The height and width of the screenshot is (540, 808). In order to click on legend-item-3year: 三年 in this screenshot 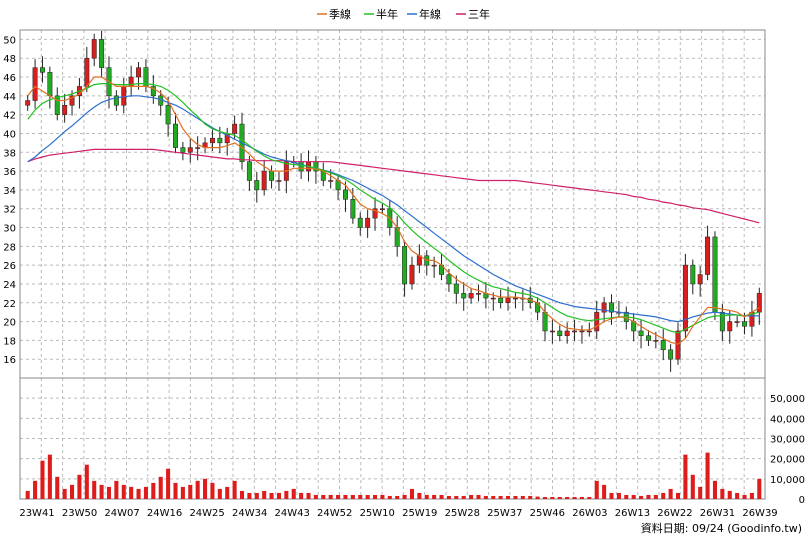, I will do `click(473, 14)`.